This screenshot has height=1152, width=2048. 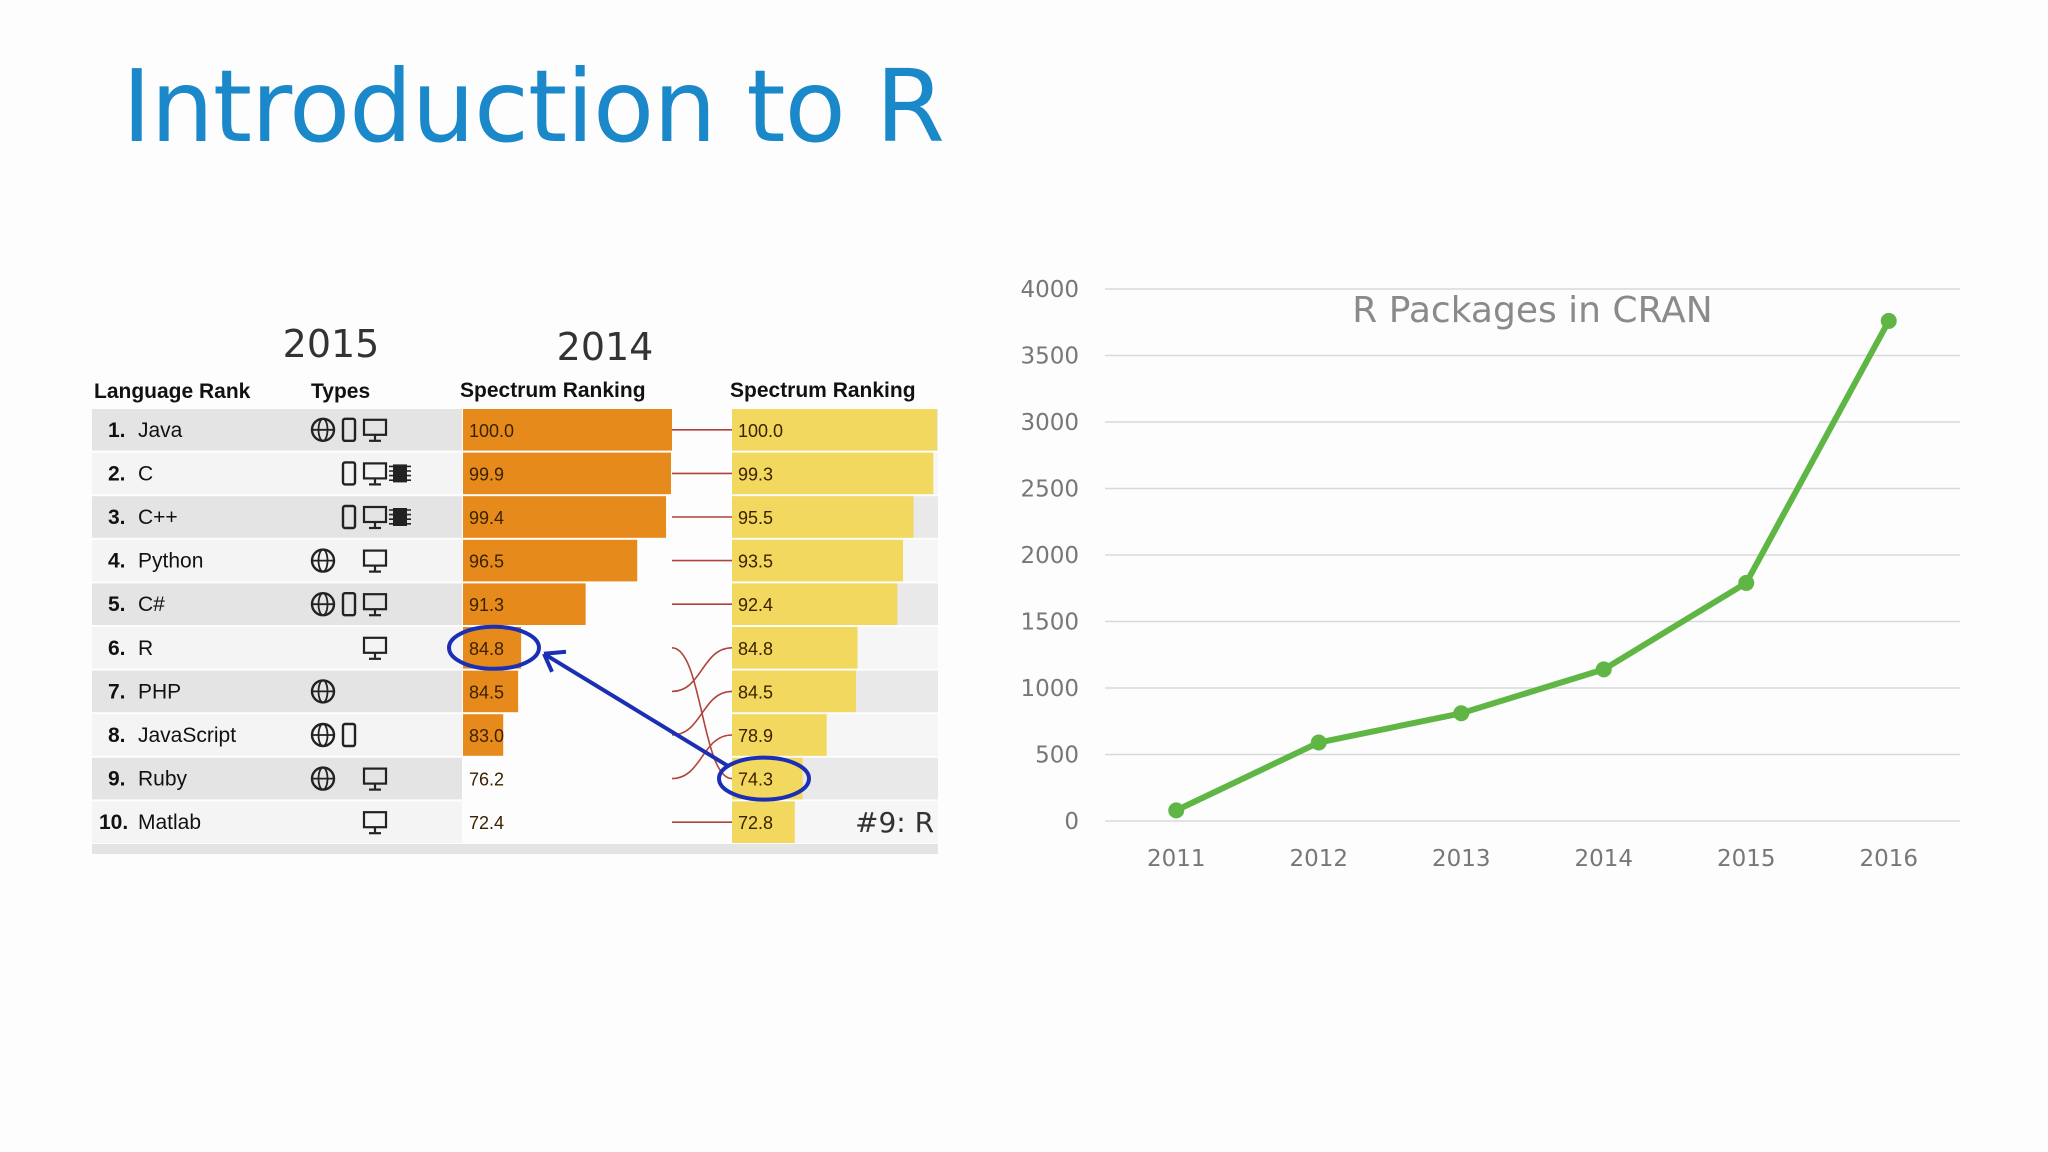 What do you see at coordinates (894, 822) in the screenshot?
I see `r-rank-note: #9: R` at bounding box center [894, 822].